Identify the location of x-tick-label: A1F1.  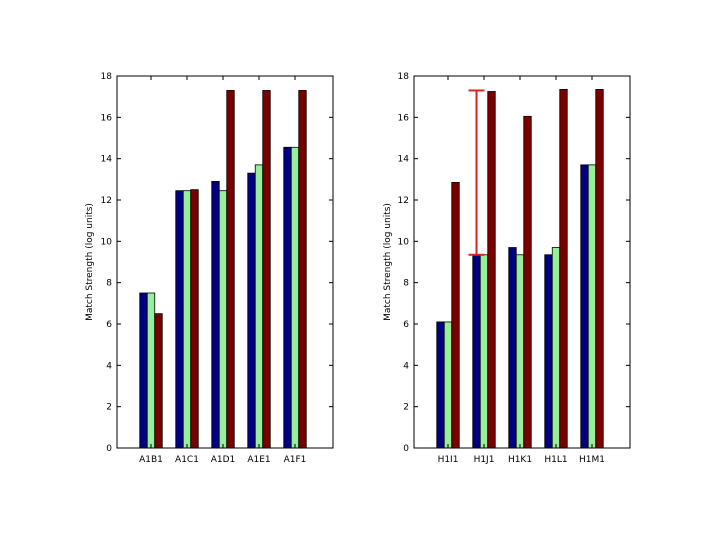
(295, 460).